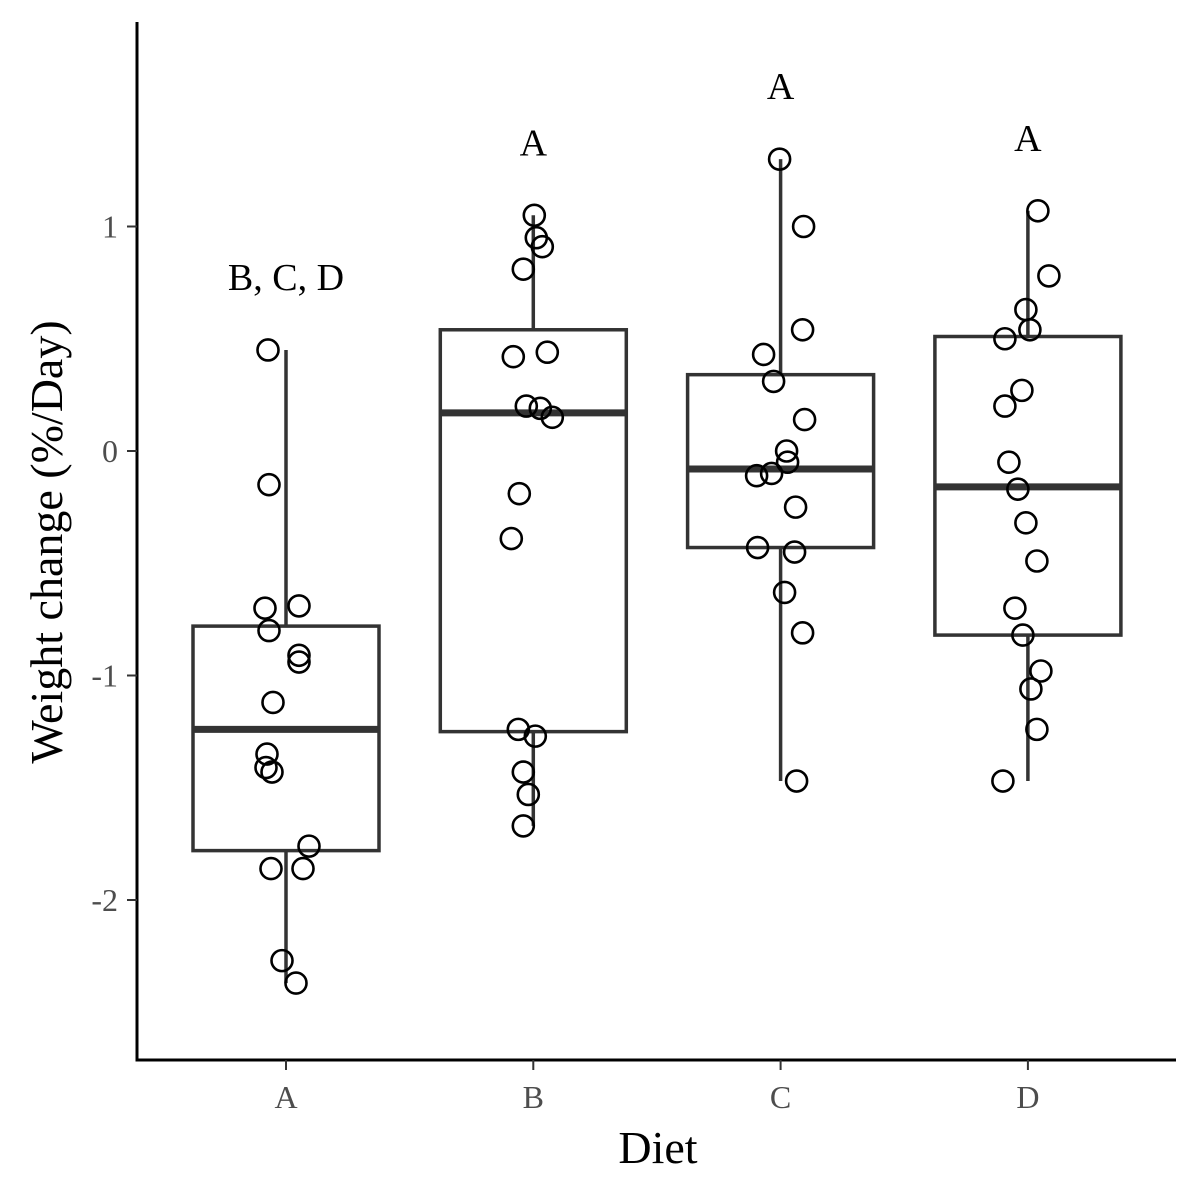 The height and width of the screenshot is (1200, 1200). What do you see at coordinates (1027, 1097) in the screenshot?
I see `x-tick-label: D` at bounding box center [1027, 1097].